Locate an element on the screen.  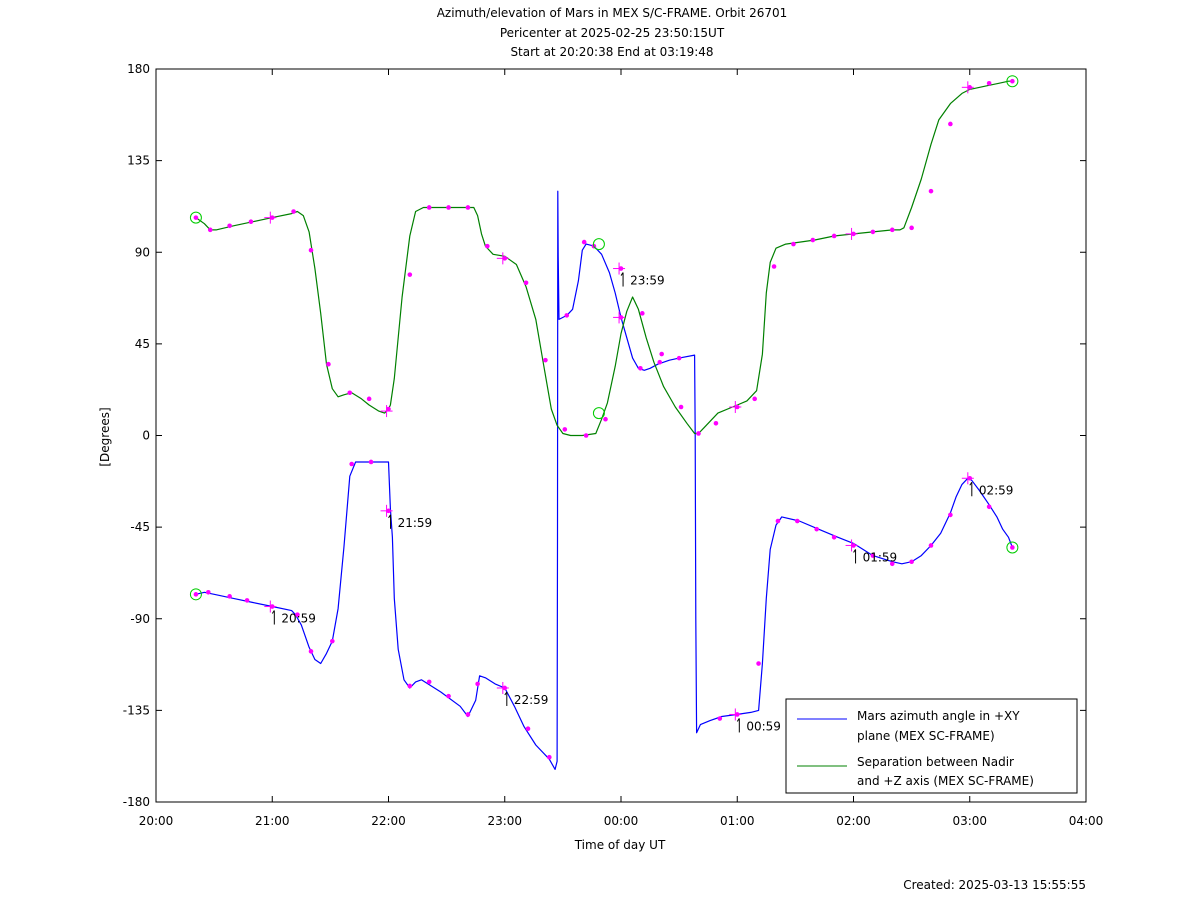
legend-label-azimuth-line-1: Mars azimuth angle in +XY is located at coordinates (938, 716).